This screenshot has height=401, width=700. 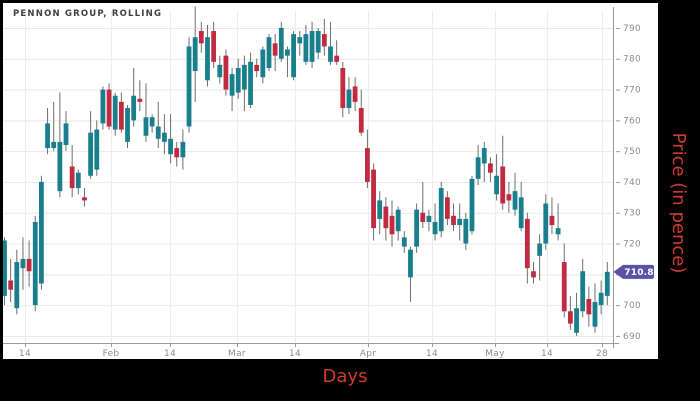 What do you see at coordinates (602, 354) in the screenshot?
I see `x-tick-label: 28` at bounding box center [602, 354].